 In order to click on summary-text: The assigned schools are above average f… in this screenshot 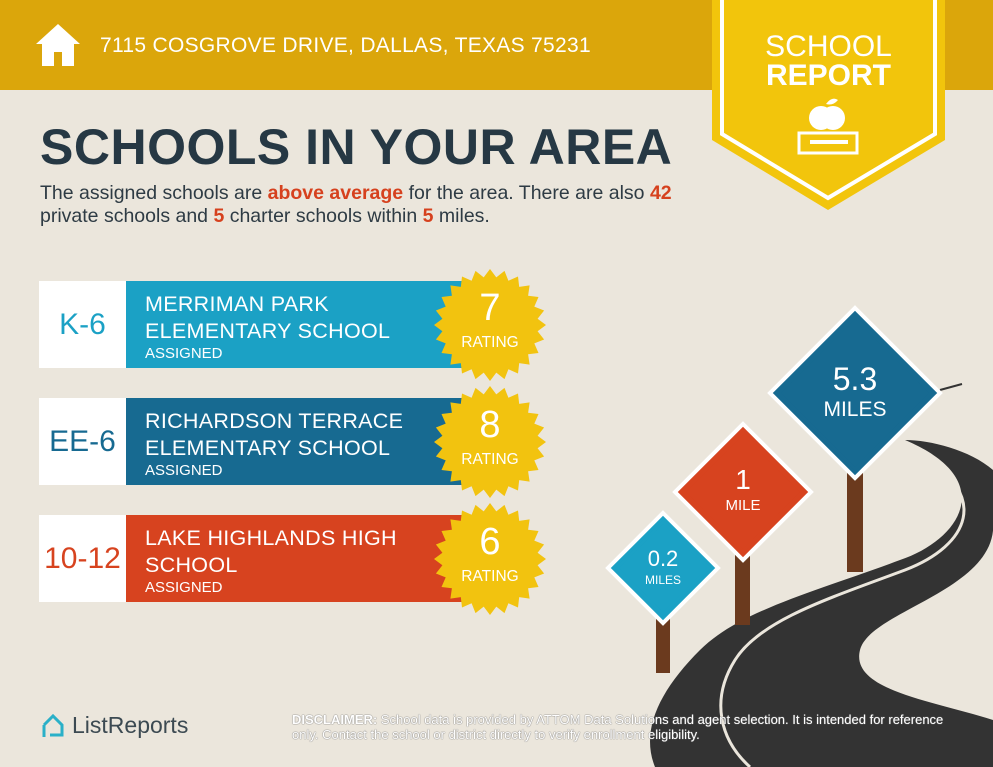, I will do `click(356, 204)`.